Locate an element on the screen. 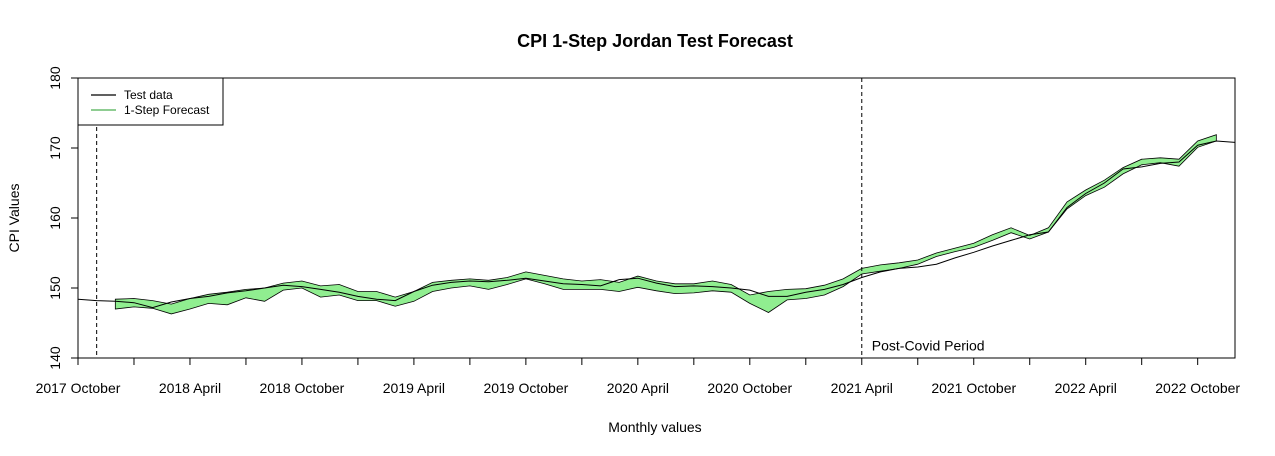  x-tick-label: 2020 April is located at coordinates (638, 388).